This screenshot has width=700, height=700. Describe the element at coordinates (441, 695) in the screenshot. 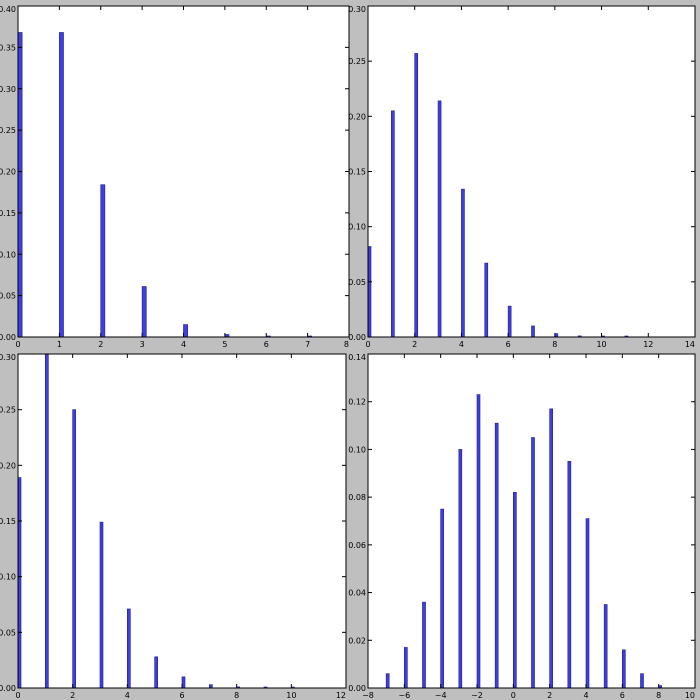

I see `x-tick-label: −4` at that location.